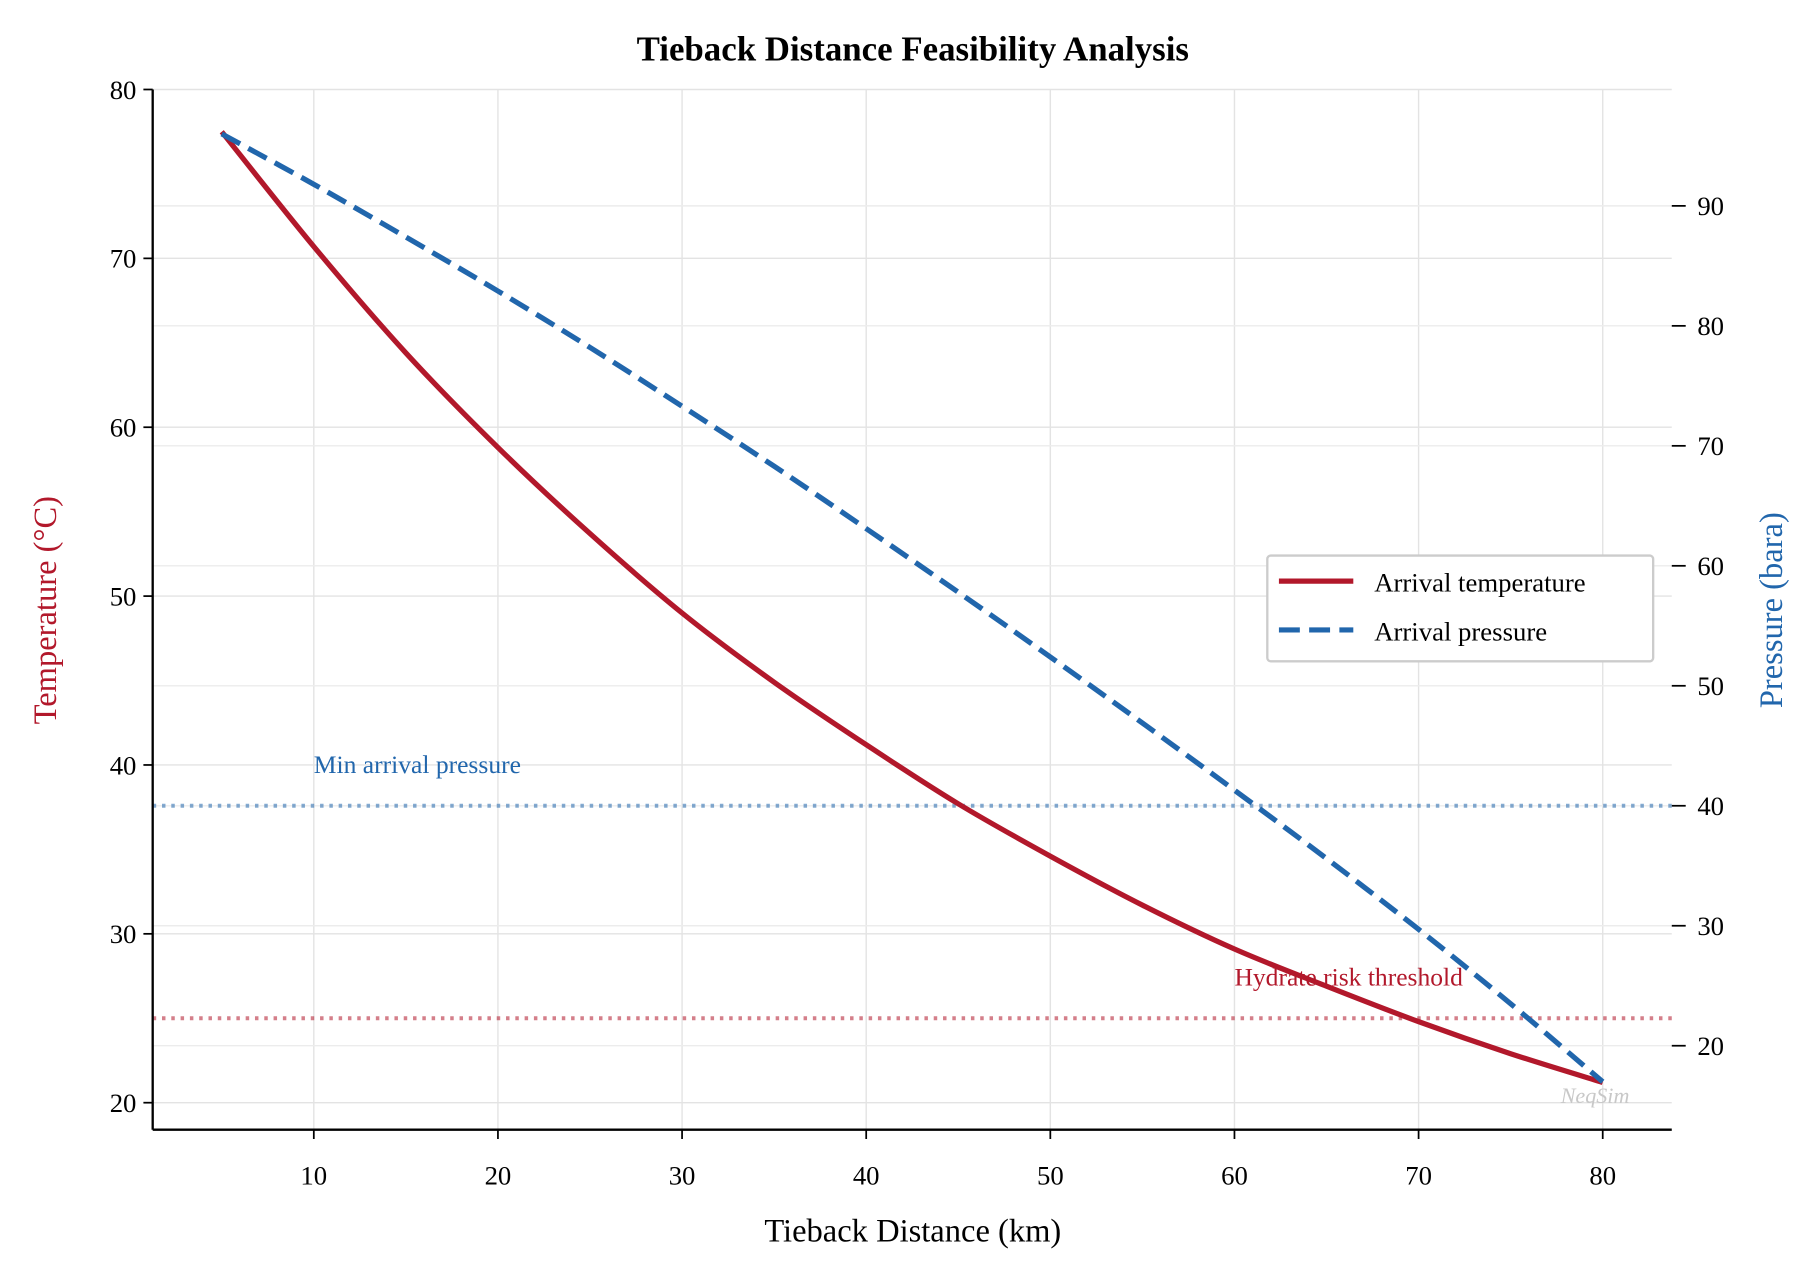  Describe the element at coordinates (1234, 1175) in the screenshot. I see `x-tick-label: 60` at that location.